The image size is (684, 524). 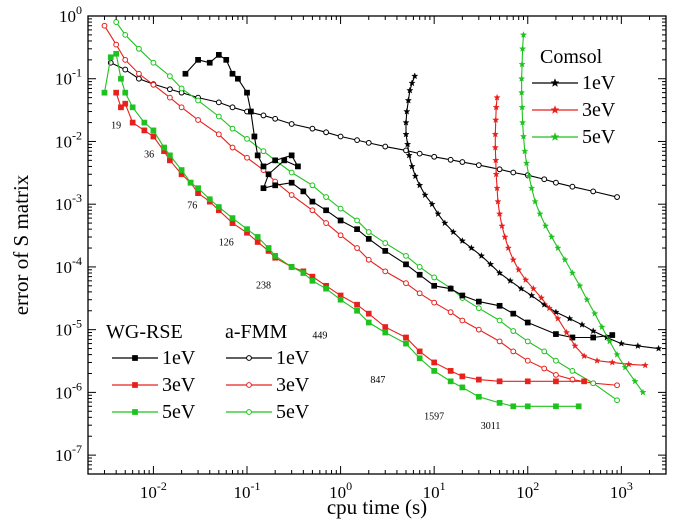 What do you see at coordinates (154, 385) in the screenshot?
I see `legend-entry: 3eV` at bounding box center [154, 385].